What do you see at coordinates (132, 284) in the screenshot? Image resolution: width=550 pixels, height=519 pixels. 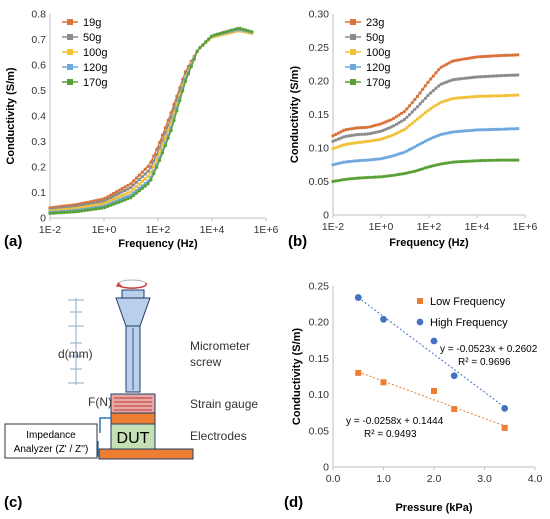 I see `rotation-arrow-icon` at bounding box center [132, 284].